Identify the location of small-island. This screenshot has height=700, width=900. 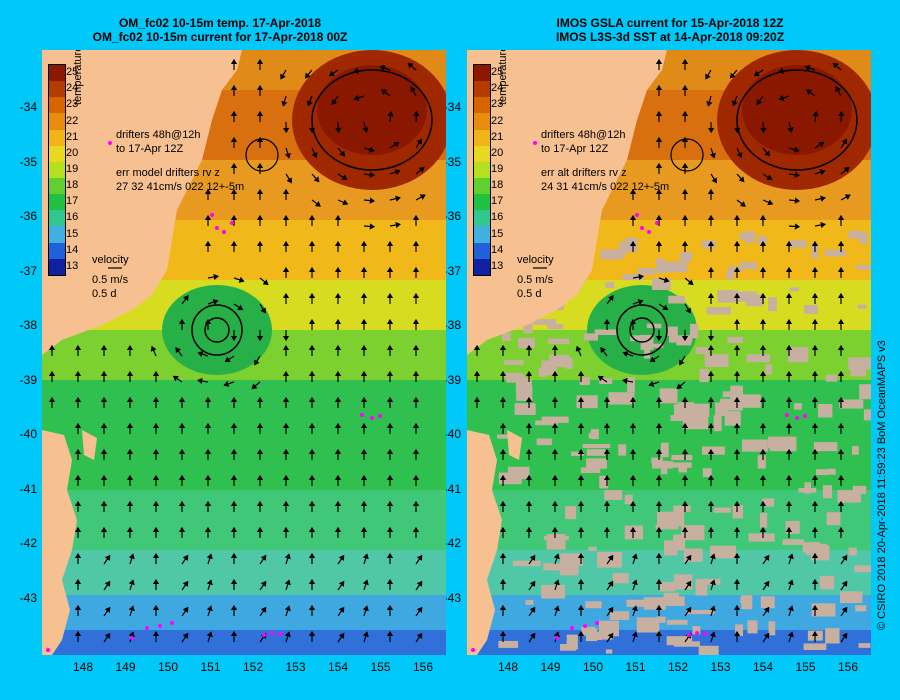
(514, 445).